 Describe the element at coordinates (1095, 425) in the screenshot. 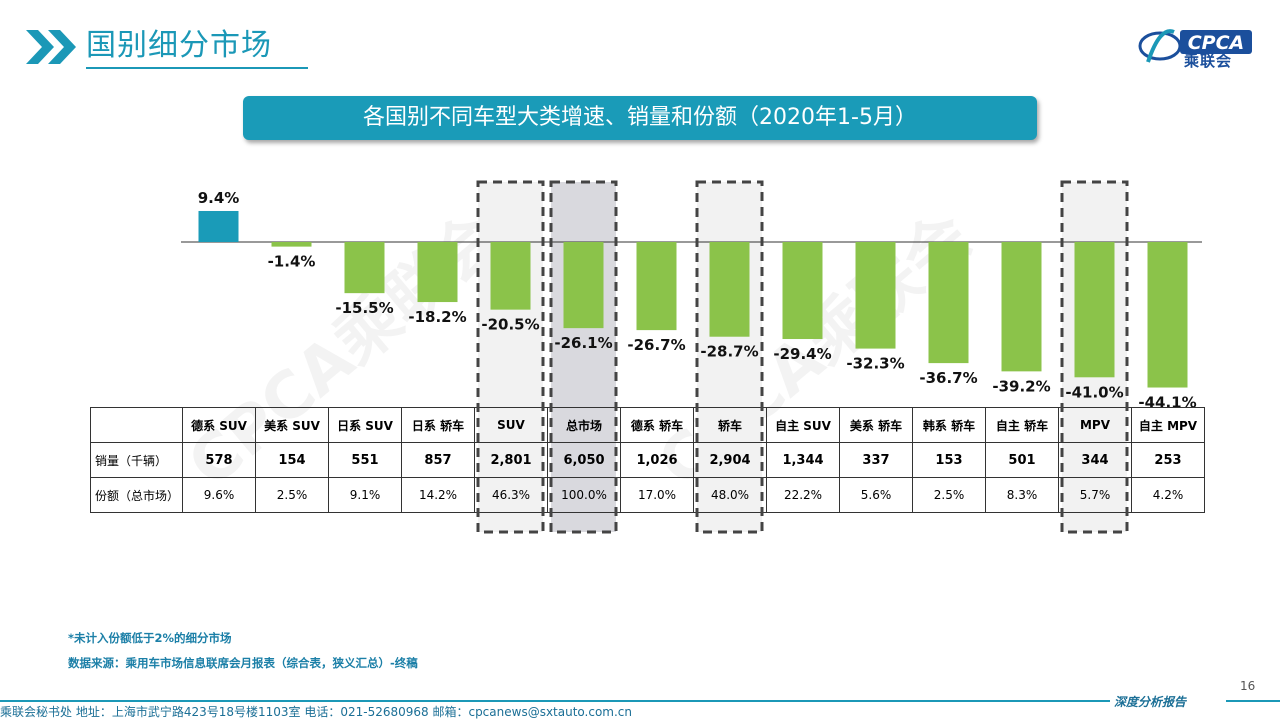

I see `category-header-cell: MPV` at that location.